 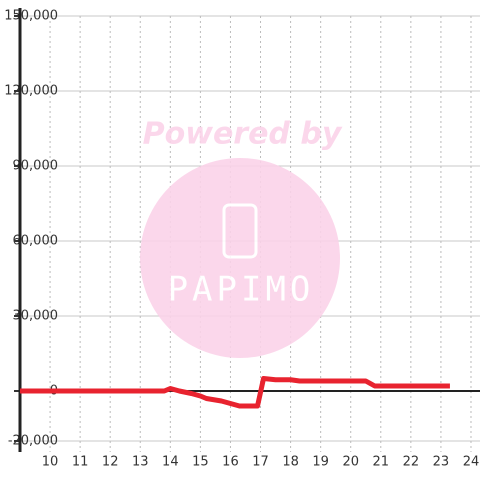 I want to click on x-tick-label: 21, so click(x=381, y=462).